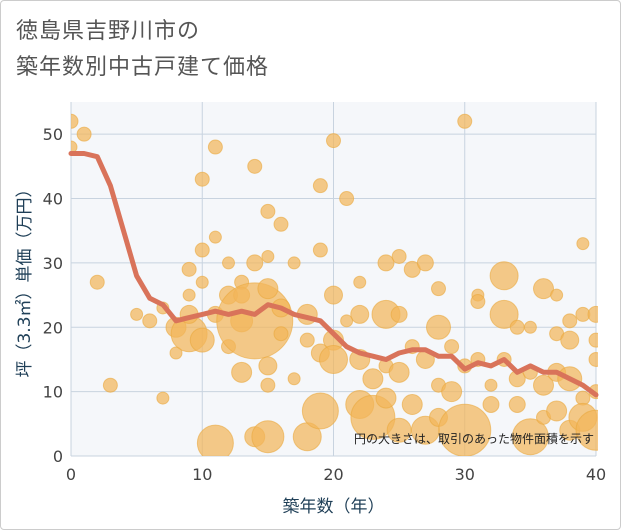  I want to click on x-tick-label: 0, so click(71, 474).